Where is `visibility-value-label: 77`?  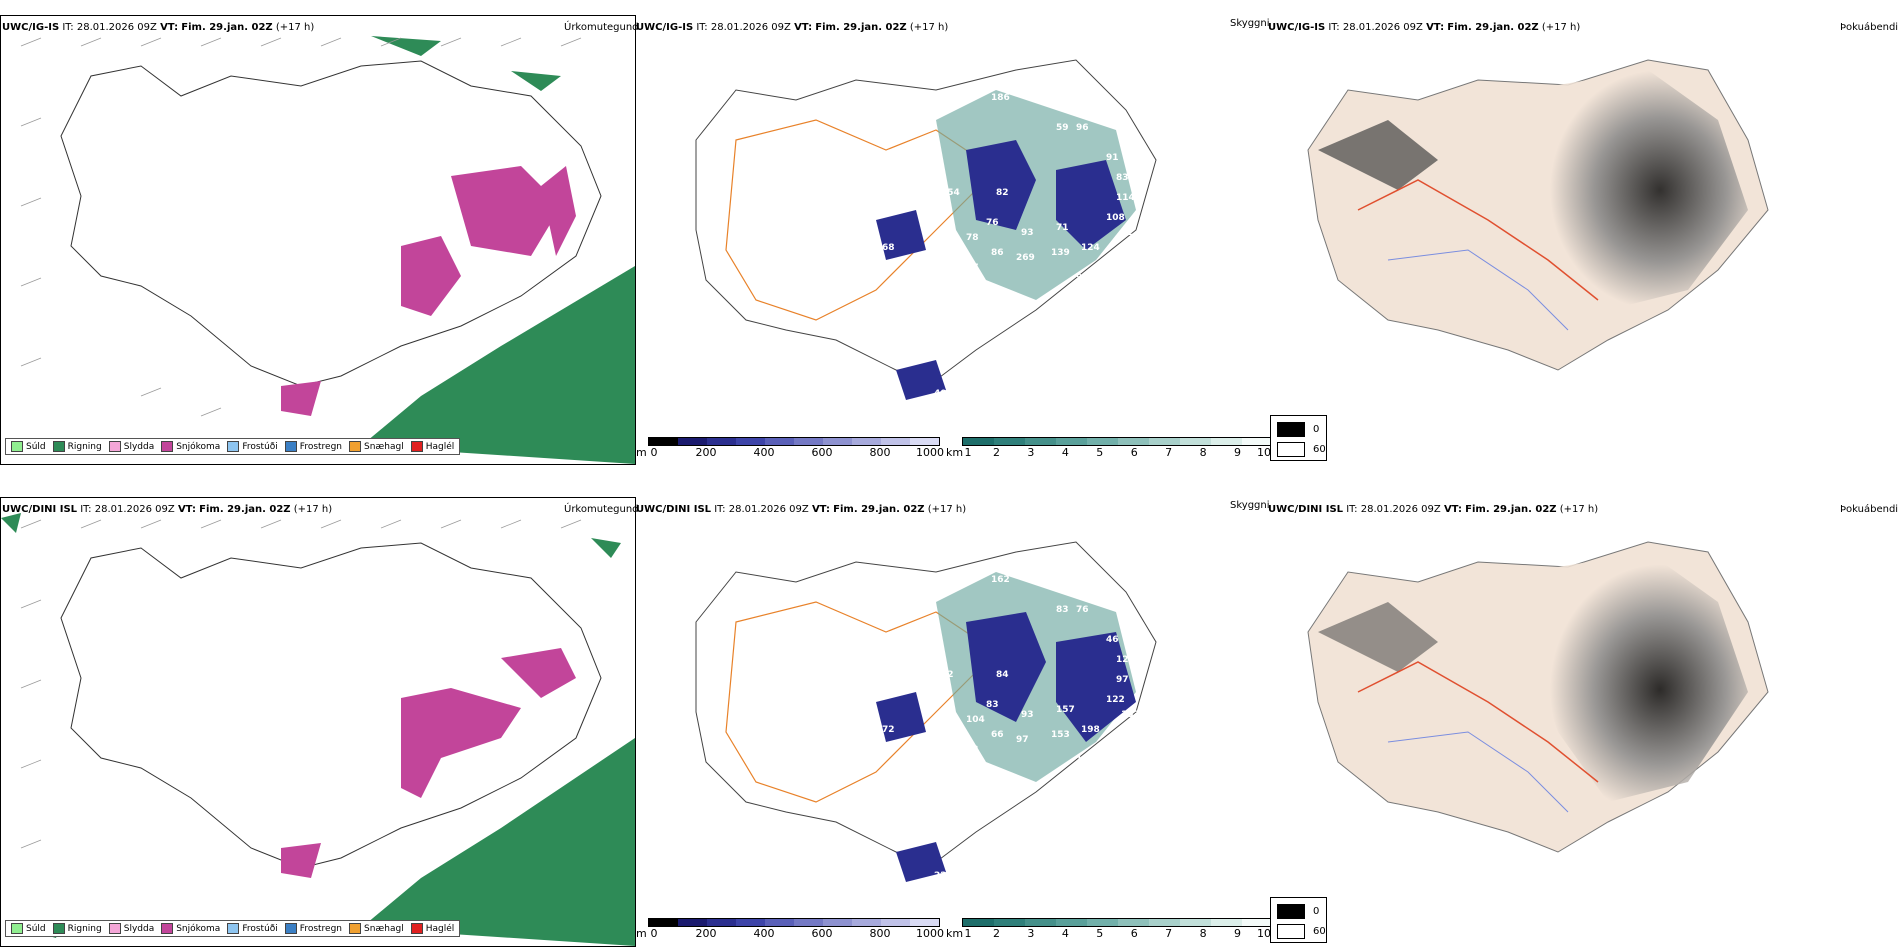
visibility-value-label: 77 is located at coordinates (837, 108).